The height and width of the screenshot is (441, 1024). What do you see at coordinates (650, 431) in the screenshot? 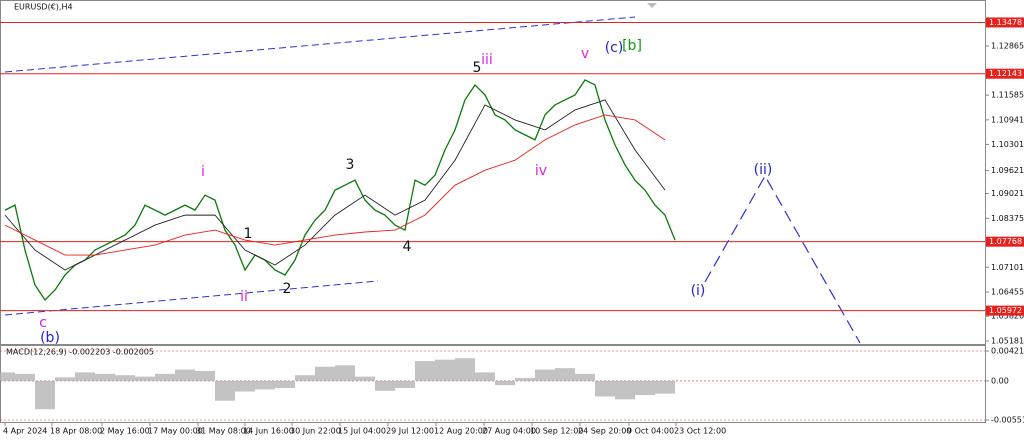
I see `x-tick-label: 9 Oct 04:00` at bounding box center [650, 431].